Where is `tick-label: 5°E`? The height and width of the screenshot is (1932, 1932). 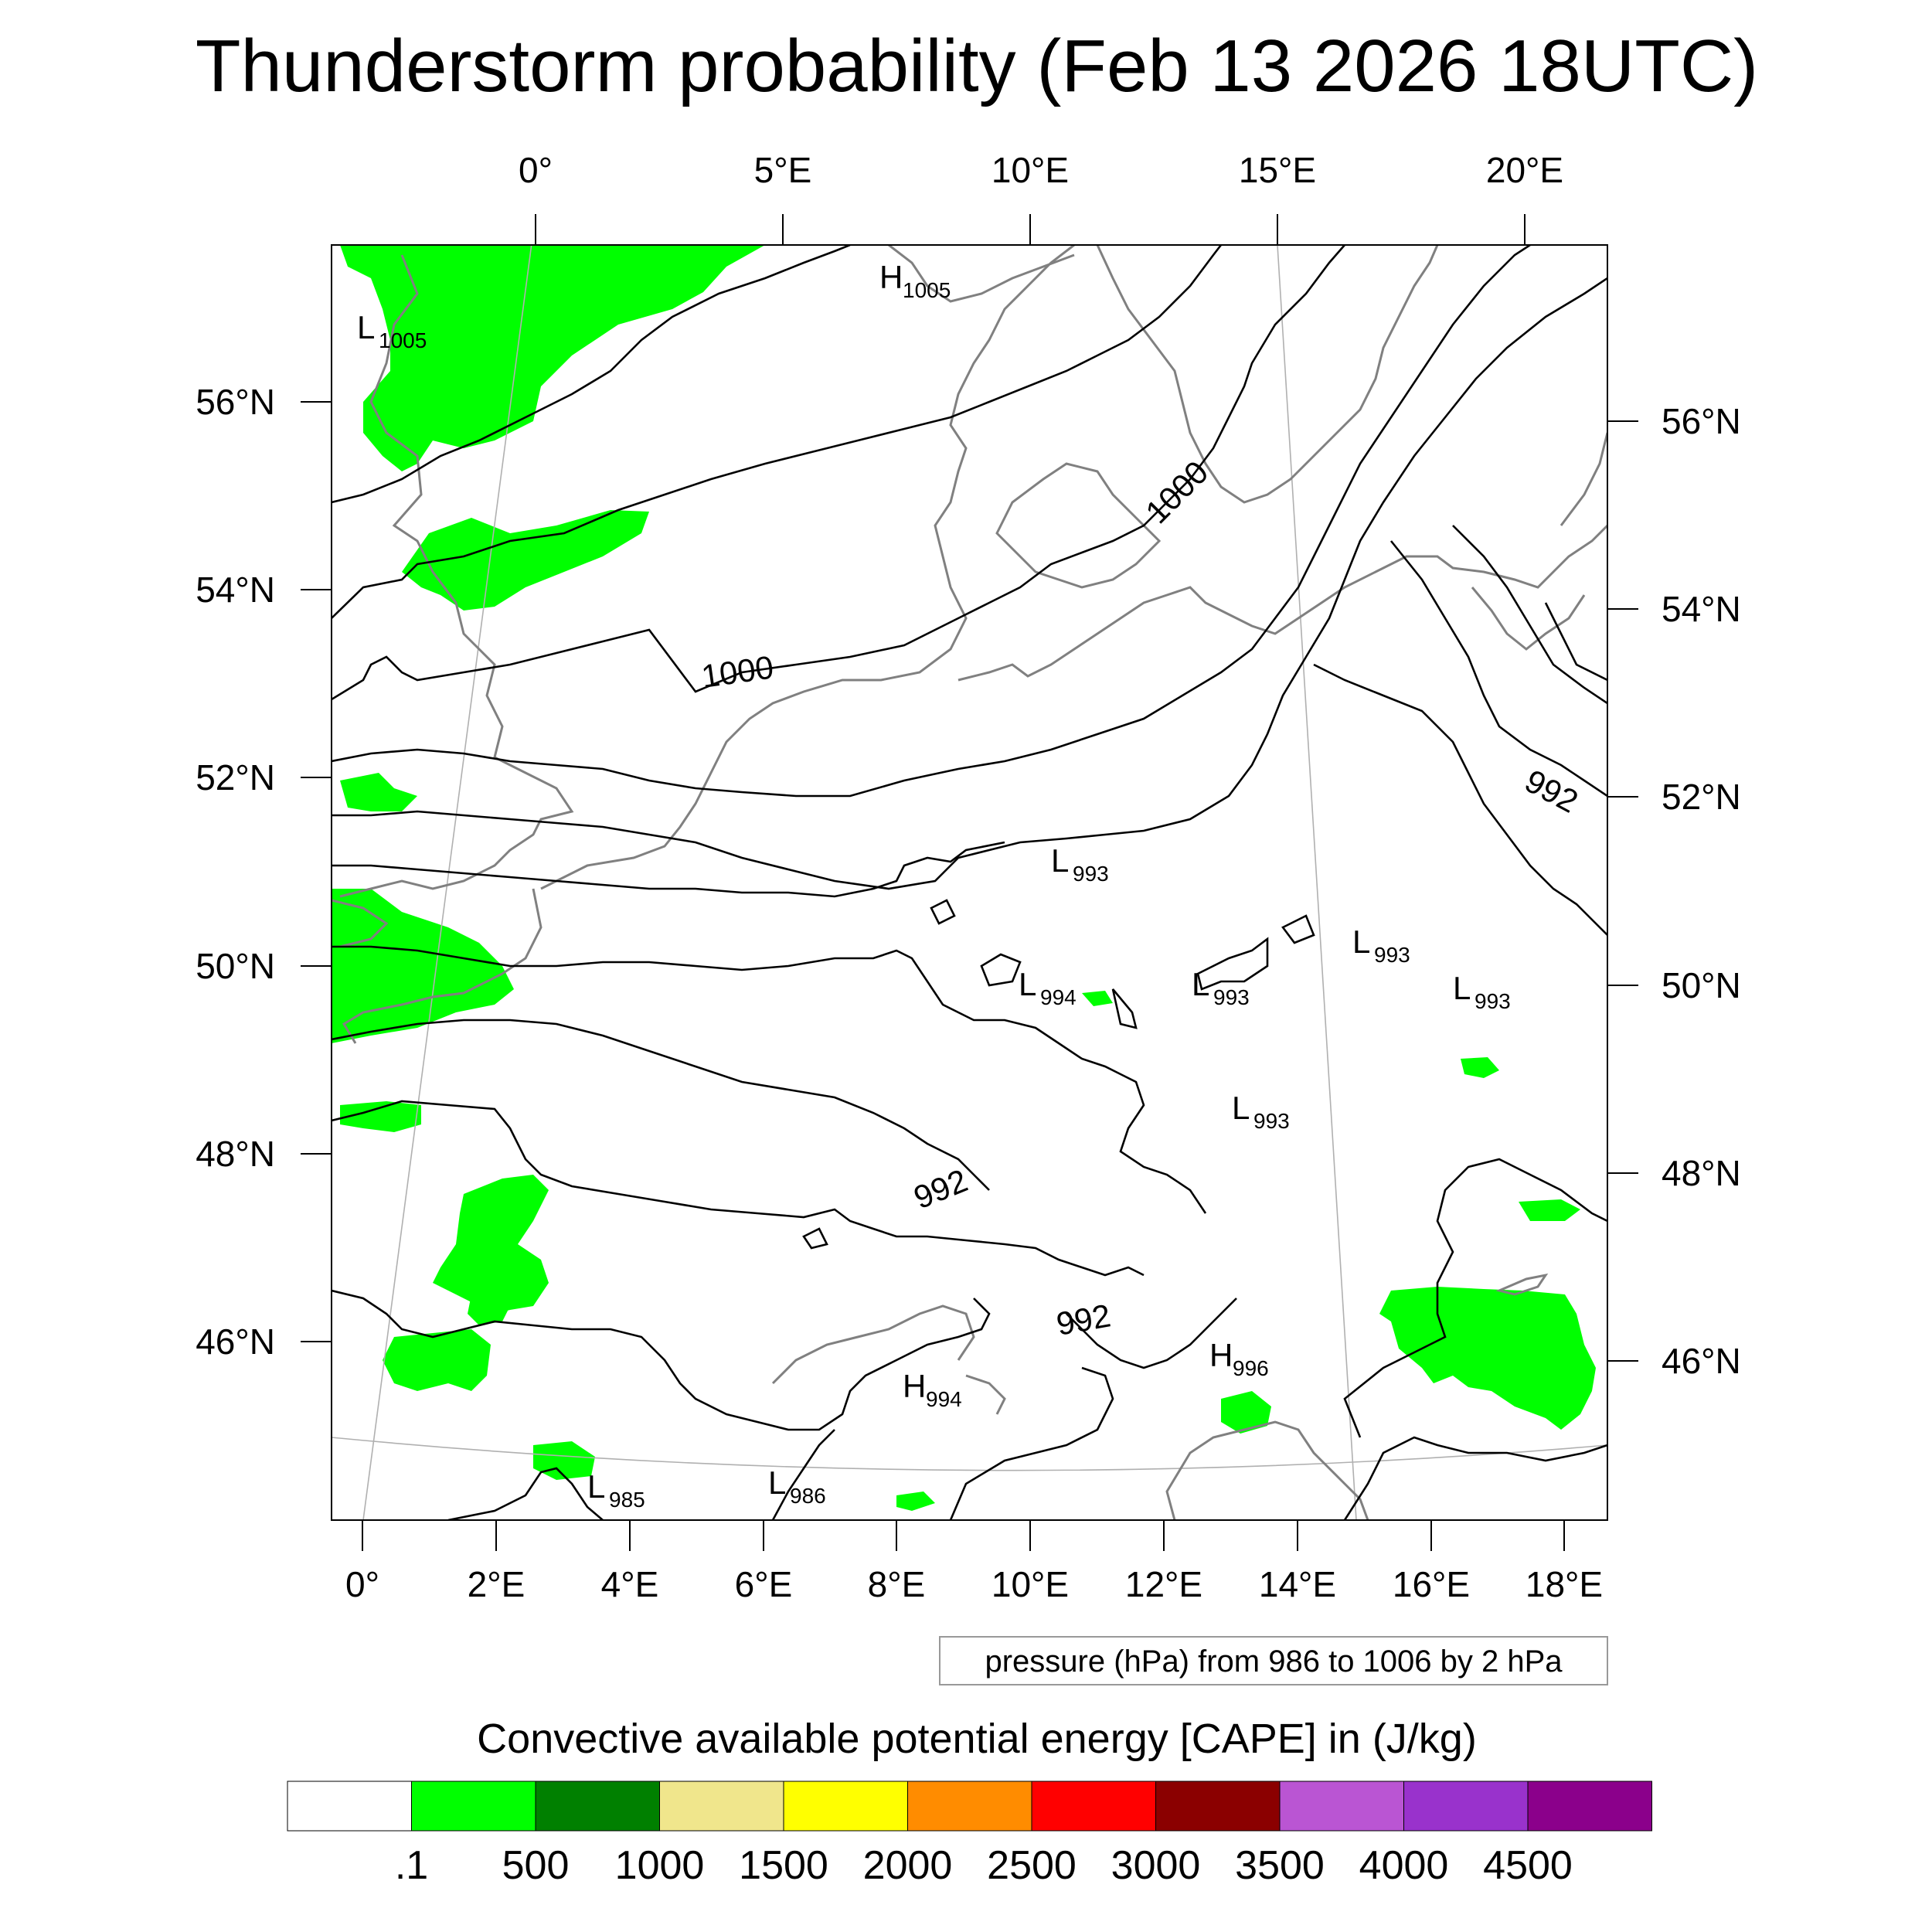
tick-label: 5°E is located at coordinates (783, 170).